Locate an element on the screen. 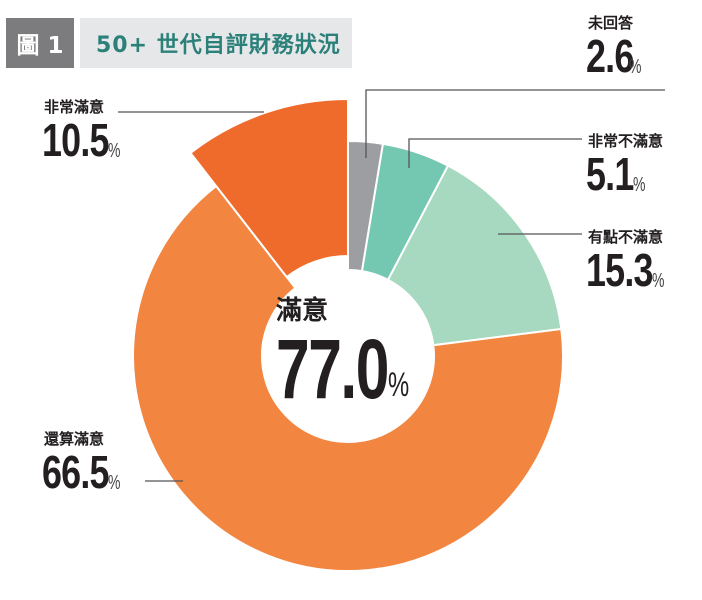 This screenshot has width=702, height=600. leader-no-answer is located at coordinates (515, 123).